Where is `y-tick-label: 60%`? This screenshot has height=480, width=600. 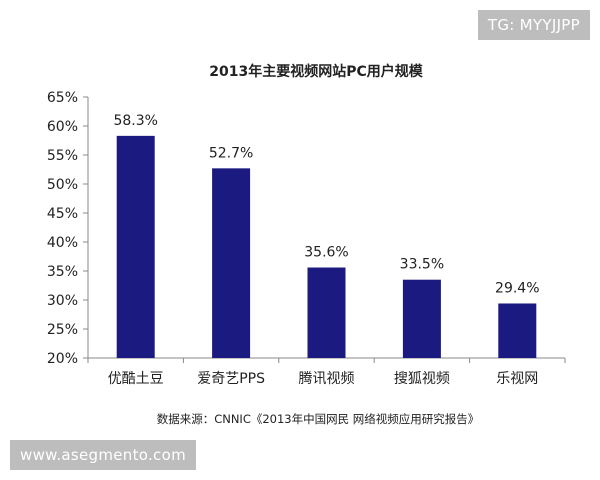 y-tick-label: 60% is located at coordinates (62, 127).